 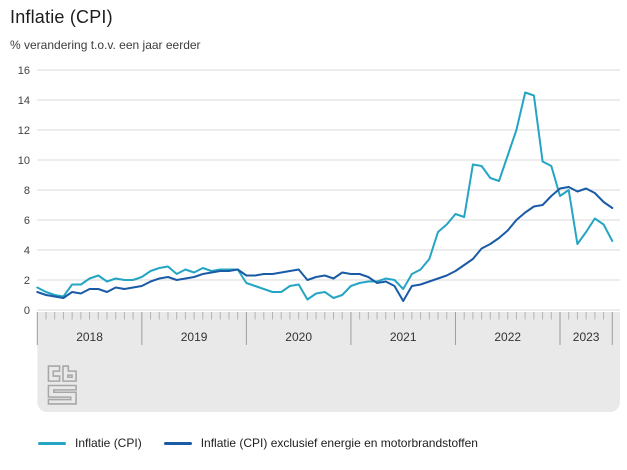 What do you see at coordinates (298, 337) in the screenshot?
I see `year-label: 2020` at bounding box center [298, 337].